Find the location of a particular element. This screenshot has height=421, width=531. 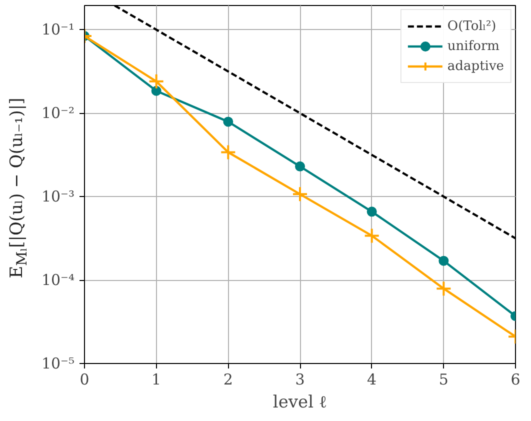

x-tick-label: 1 is located at coordinates (157, 379).